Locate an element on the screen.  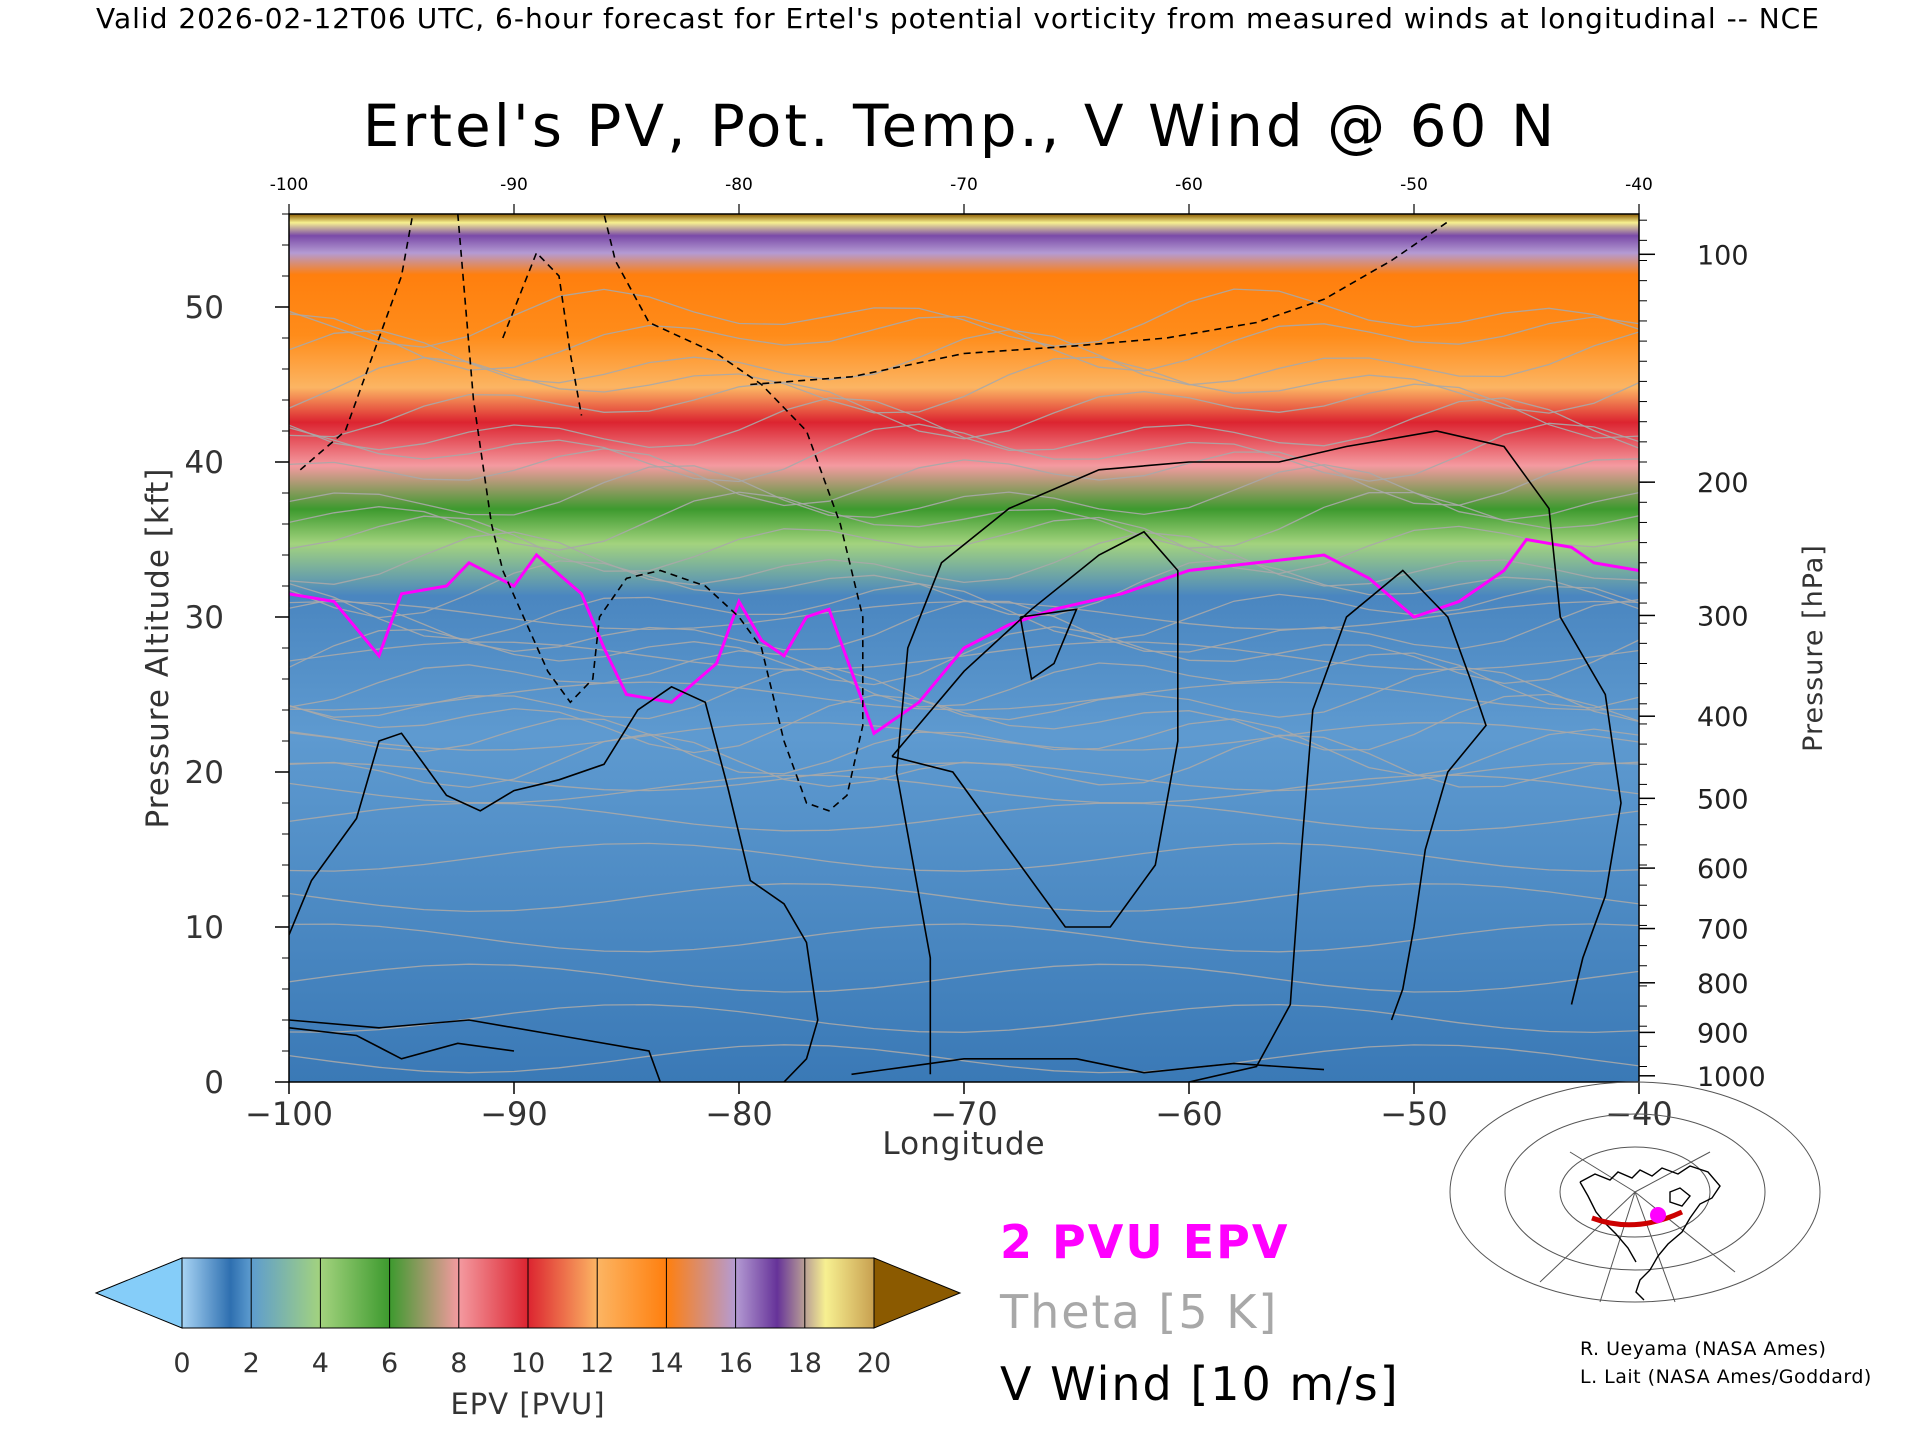
colorbar-tick-label: 6 is located at coordinates (389, 1363).